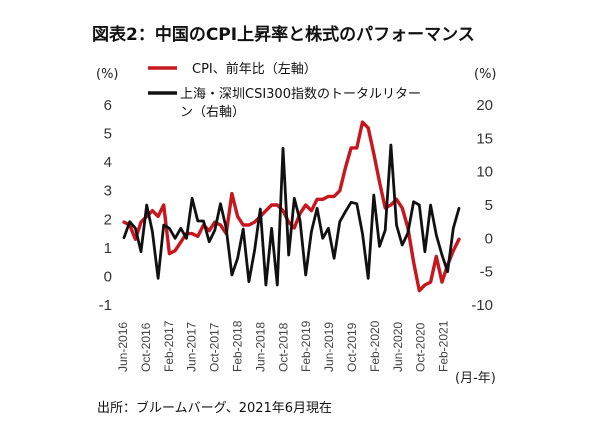 This screenshot has height=440, width=600. What do you see at coordinates (489, 205) in the screenshot?
I see `right-tick-label: 5` at bounding box center [489, 205].